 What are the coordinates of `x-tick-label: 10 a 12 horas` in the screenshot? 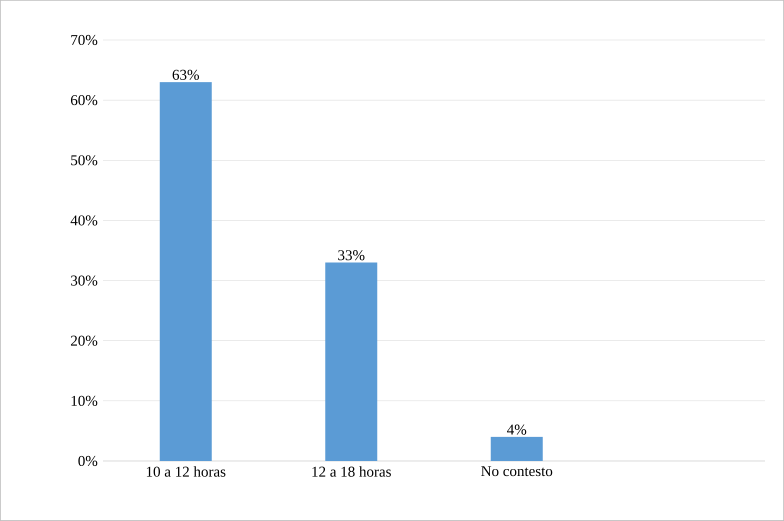 It's located at (186, 471).